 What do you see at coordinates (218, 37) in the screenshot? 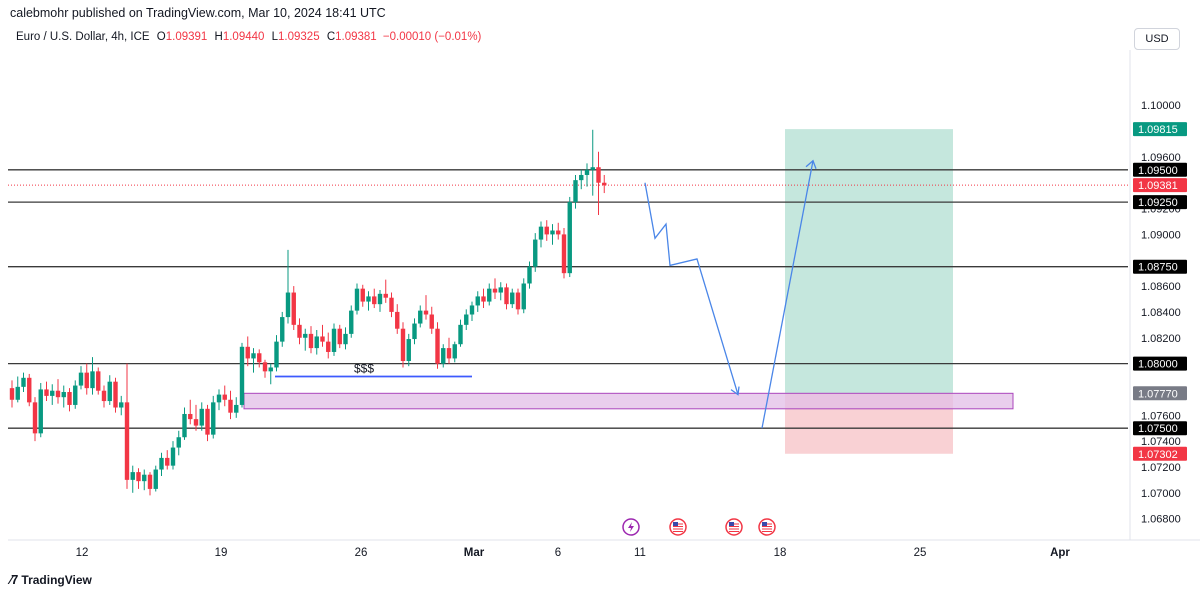
I see `high-label: H` at bounding box center [218, 37].